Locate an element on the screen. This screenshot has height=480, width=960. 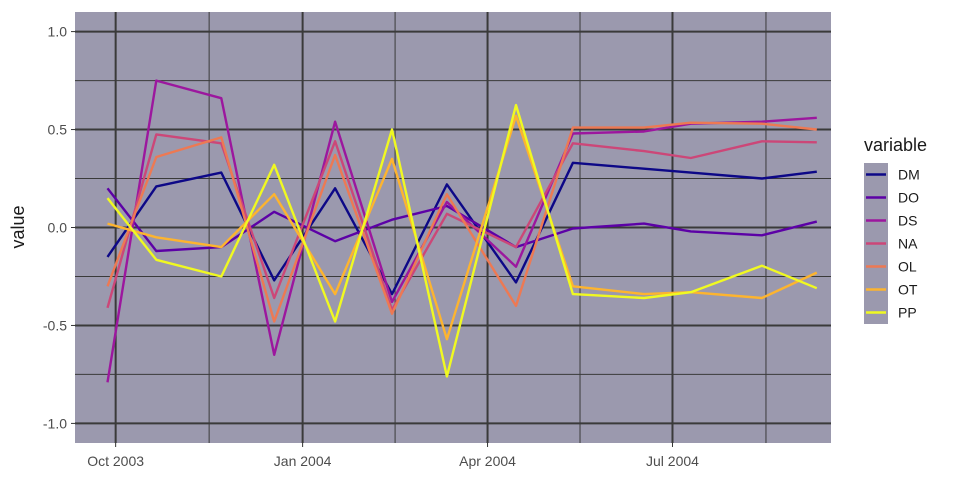
x-tick-label: Oct 2003 is located at coordinates (115, 461).